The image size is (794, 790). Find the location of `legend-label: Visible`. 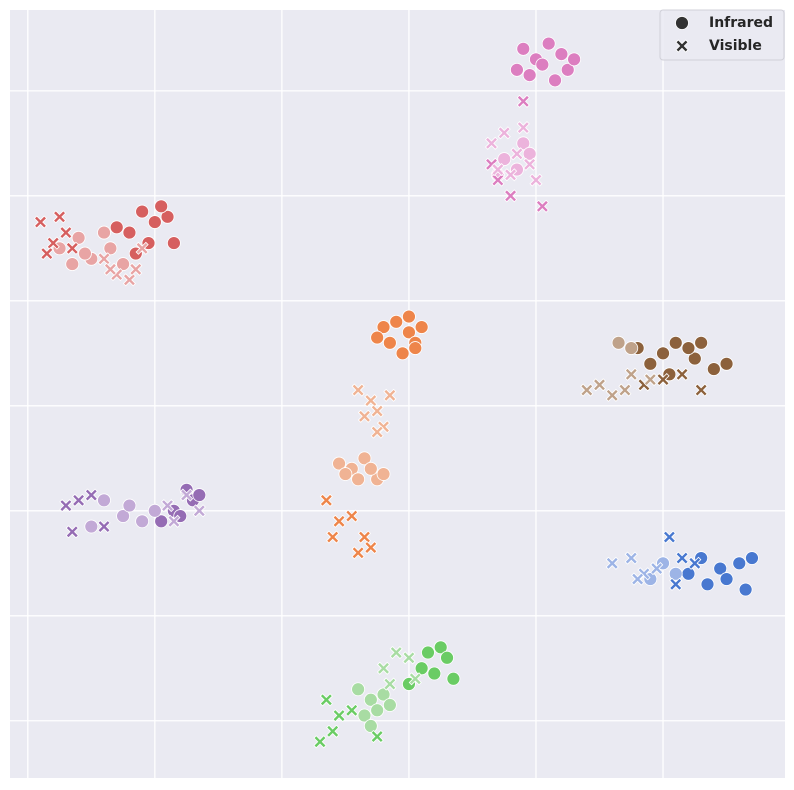

legend-label: Visible is located at coordinates (735, 46).